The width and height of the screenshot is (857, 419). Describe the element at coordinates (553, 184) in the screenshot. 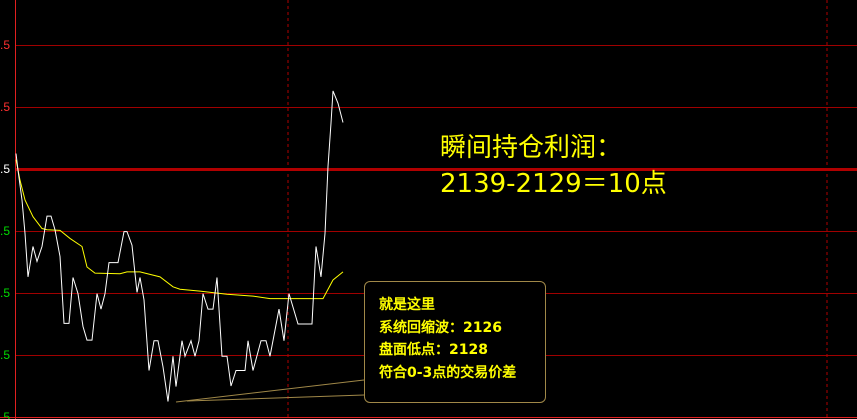

I see `profit-calc: 2139-2129＝10点` at that location.